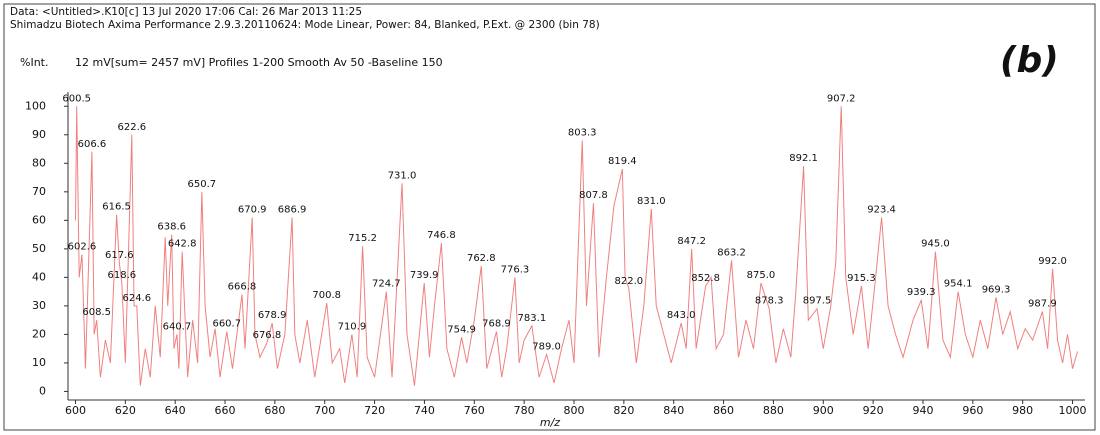 This screenshot has height=435, width=1100. Describe the element at coordinates (274, 410) in the screenshot. I see `x-tick-label: 680` at that location.